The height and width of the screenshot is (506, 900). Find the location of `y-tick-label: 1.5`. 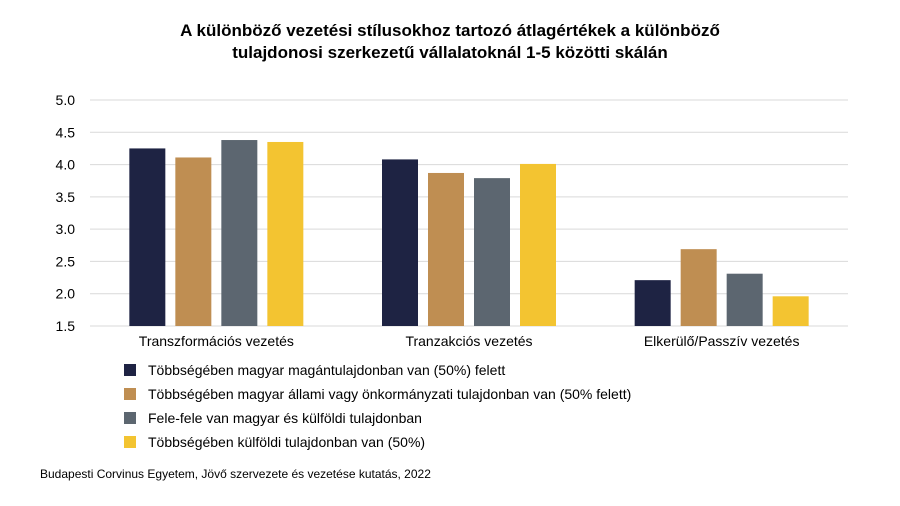

y-tick-label: 1.5 is located at coordinates (66, 326).